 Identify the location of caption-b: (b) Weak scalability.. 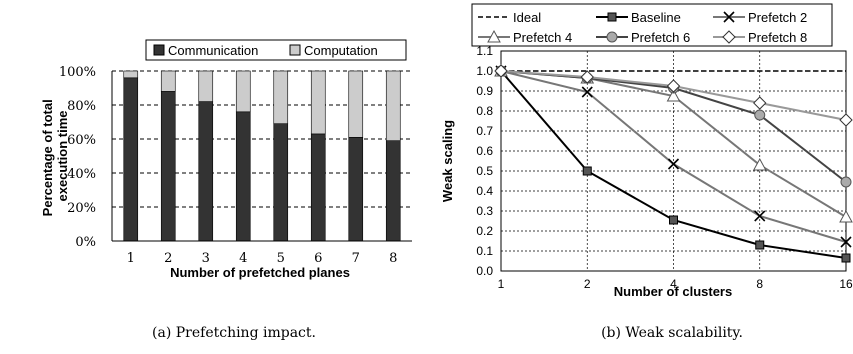
(672, 333).